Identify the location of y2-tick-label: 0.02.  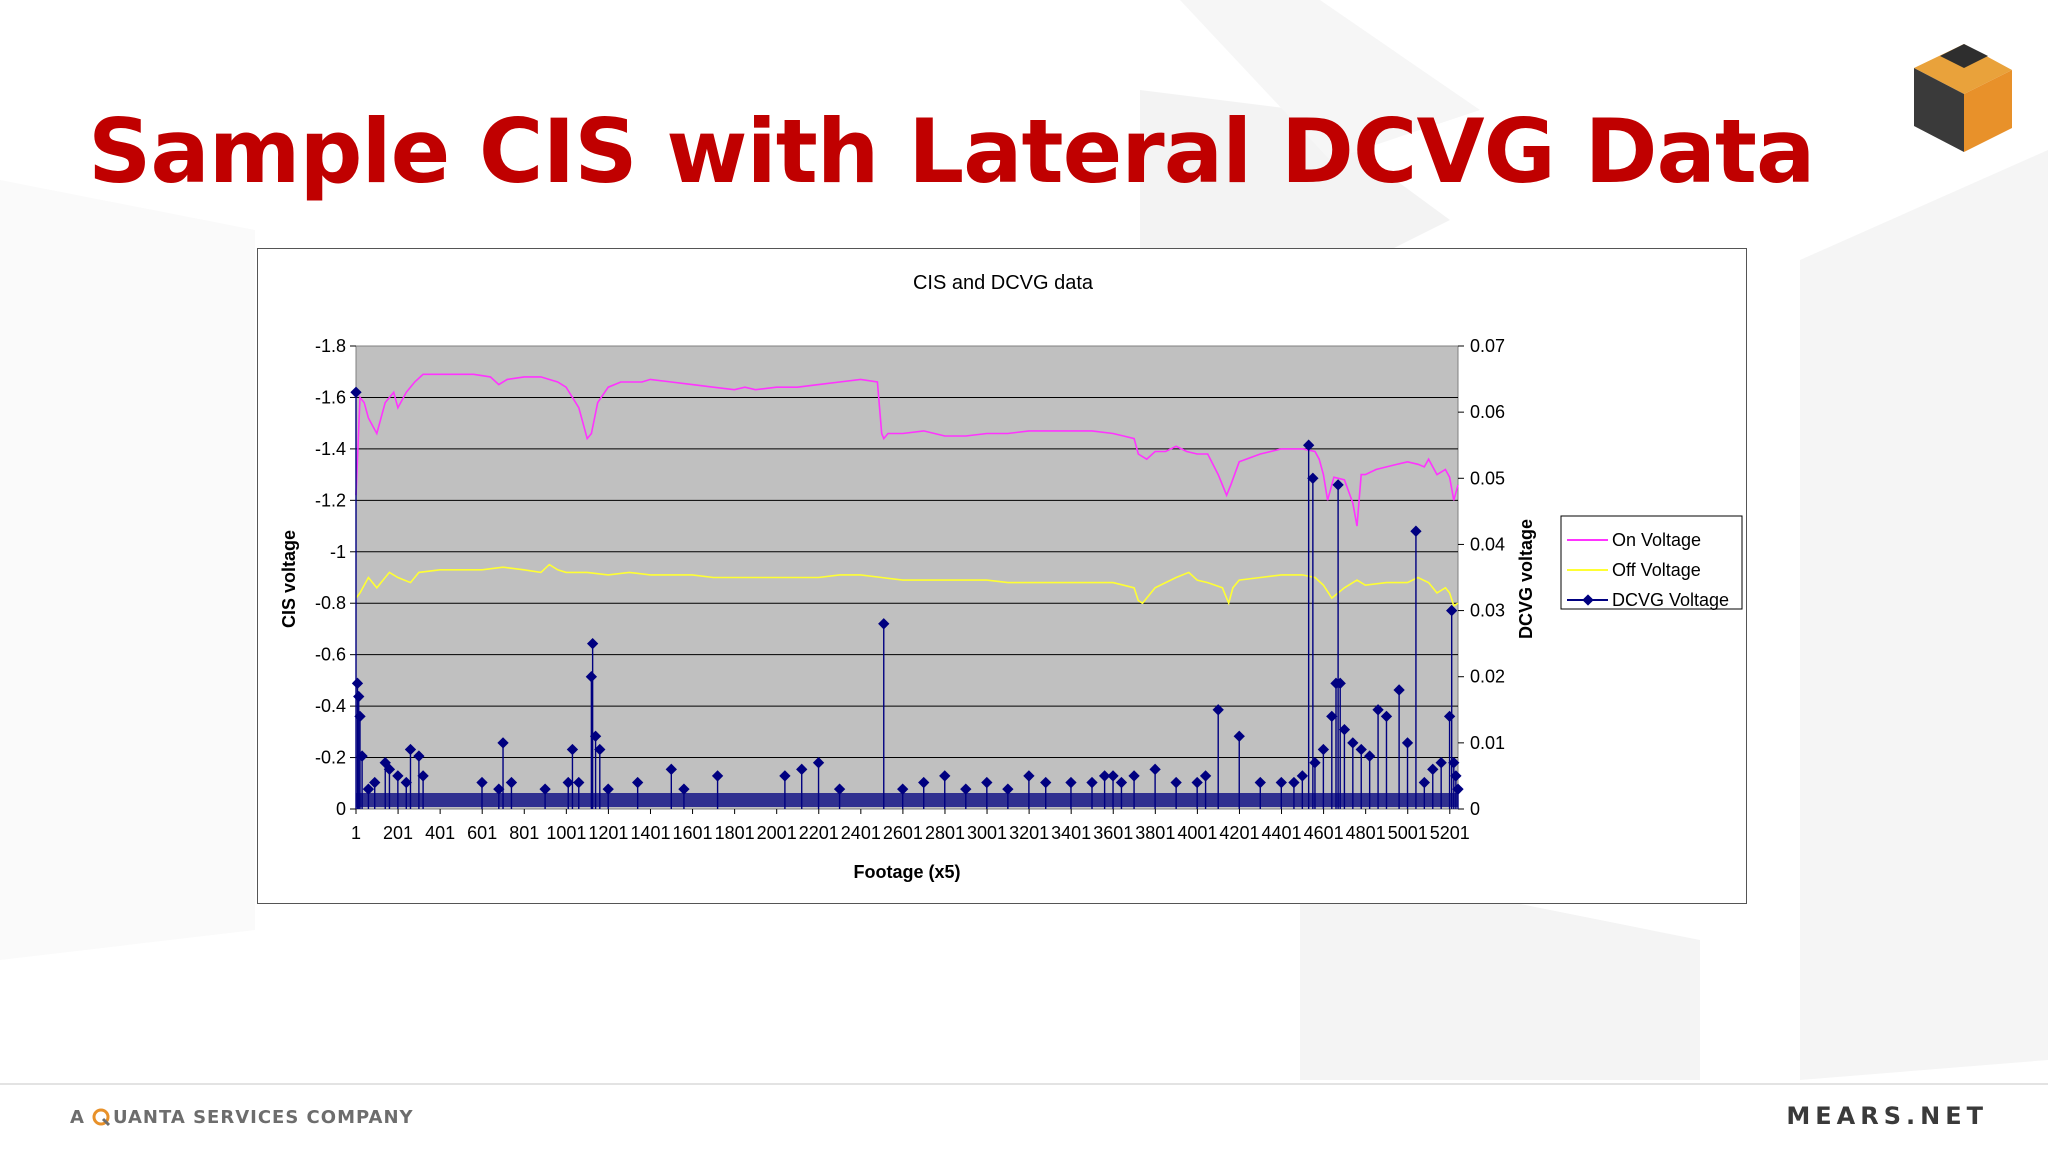
(1487, 677).